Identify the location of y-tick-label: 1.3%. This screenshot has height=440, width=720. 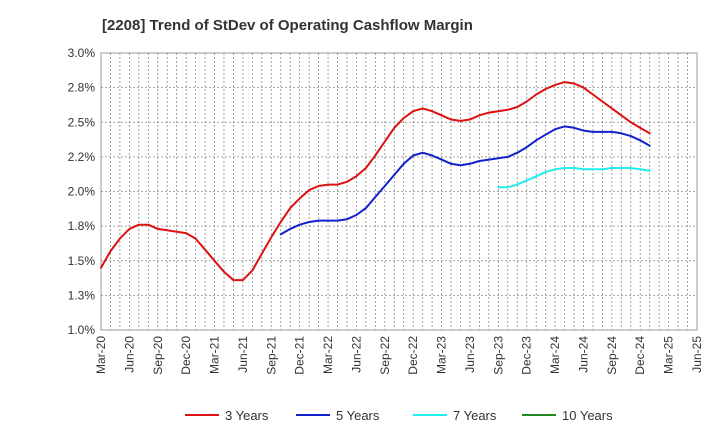
(82, 295).